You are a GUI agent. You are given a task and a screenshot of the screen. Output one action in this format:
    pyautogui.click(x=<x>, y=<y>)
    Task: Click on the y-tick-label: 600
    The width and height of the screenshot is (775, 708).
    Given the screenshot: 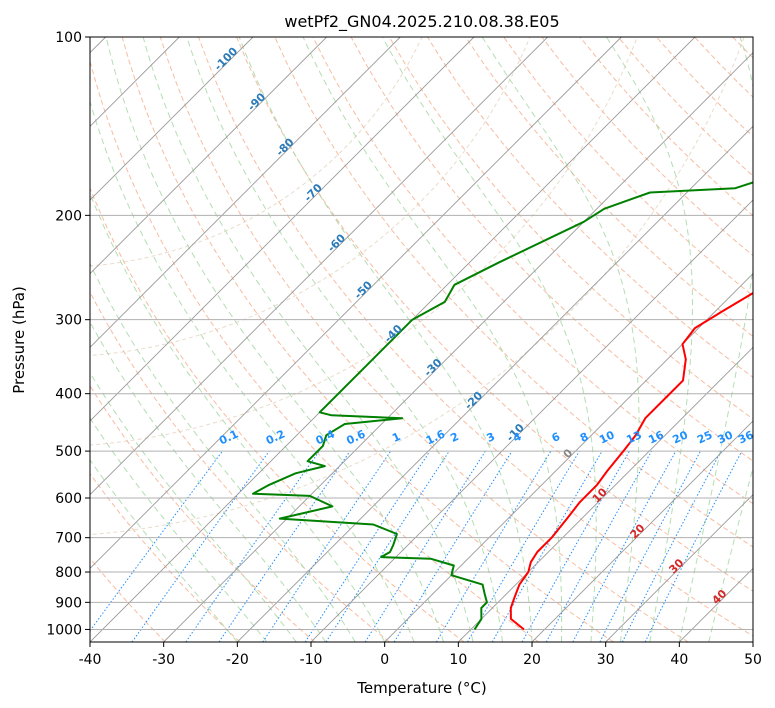 What is the action you would take?
    pyautogui.click(x=68, y=499)
    